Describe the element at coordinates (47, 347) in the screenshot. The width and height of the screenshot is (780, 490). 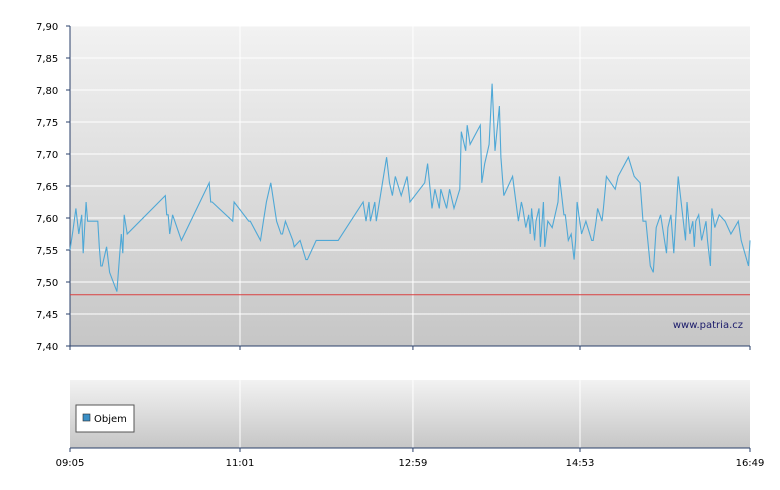
I see `y-tick-label: 7,40` at that location.